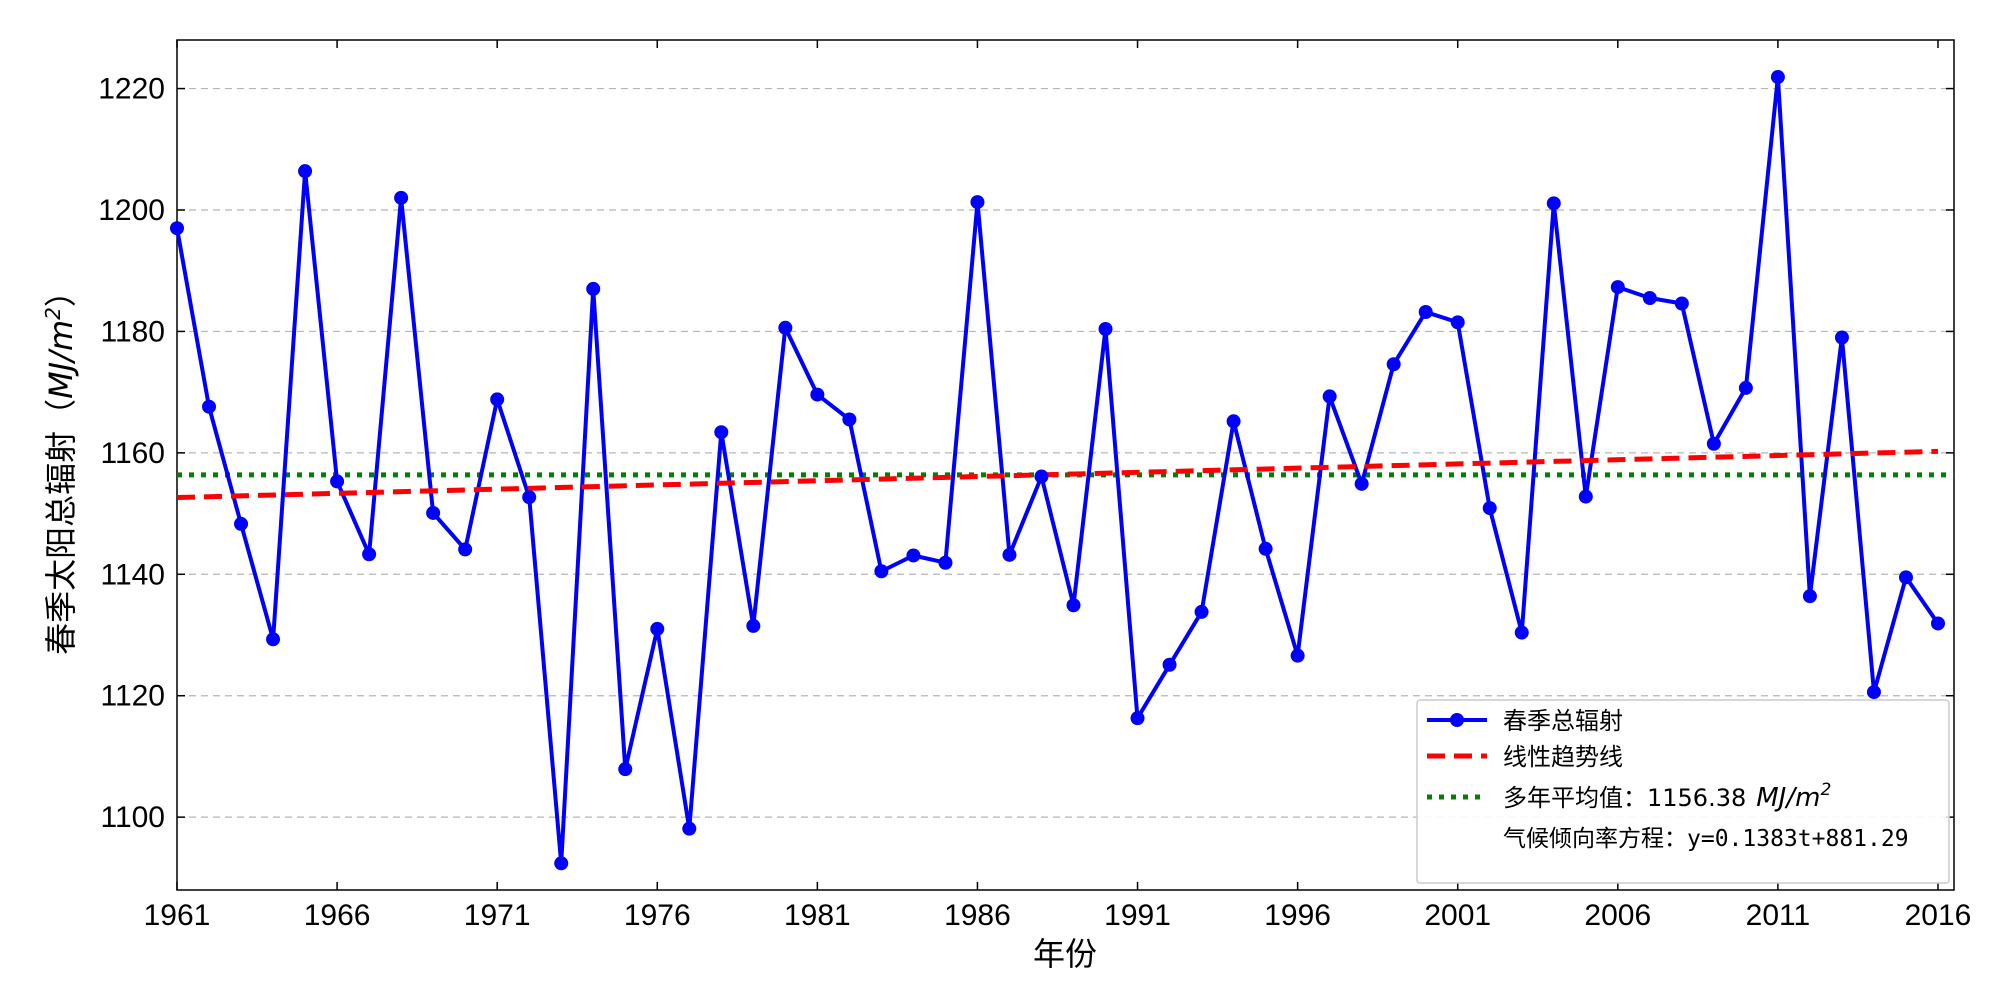 The width and height of the screenshot is (2000, 1000). Describe the element at coordinates (977, 915) in the screenshot. I see `x-tick-label: 1986` at that location.